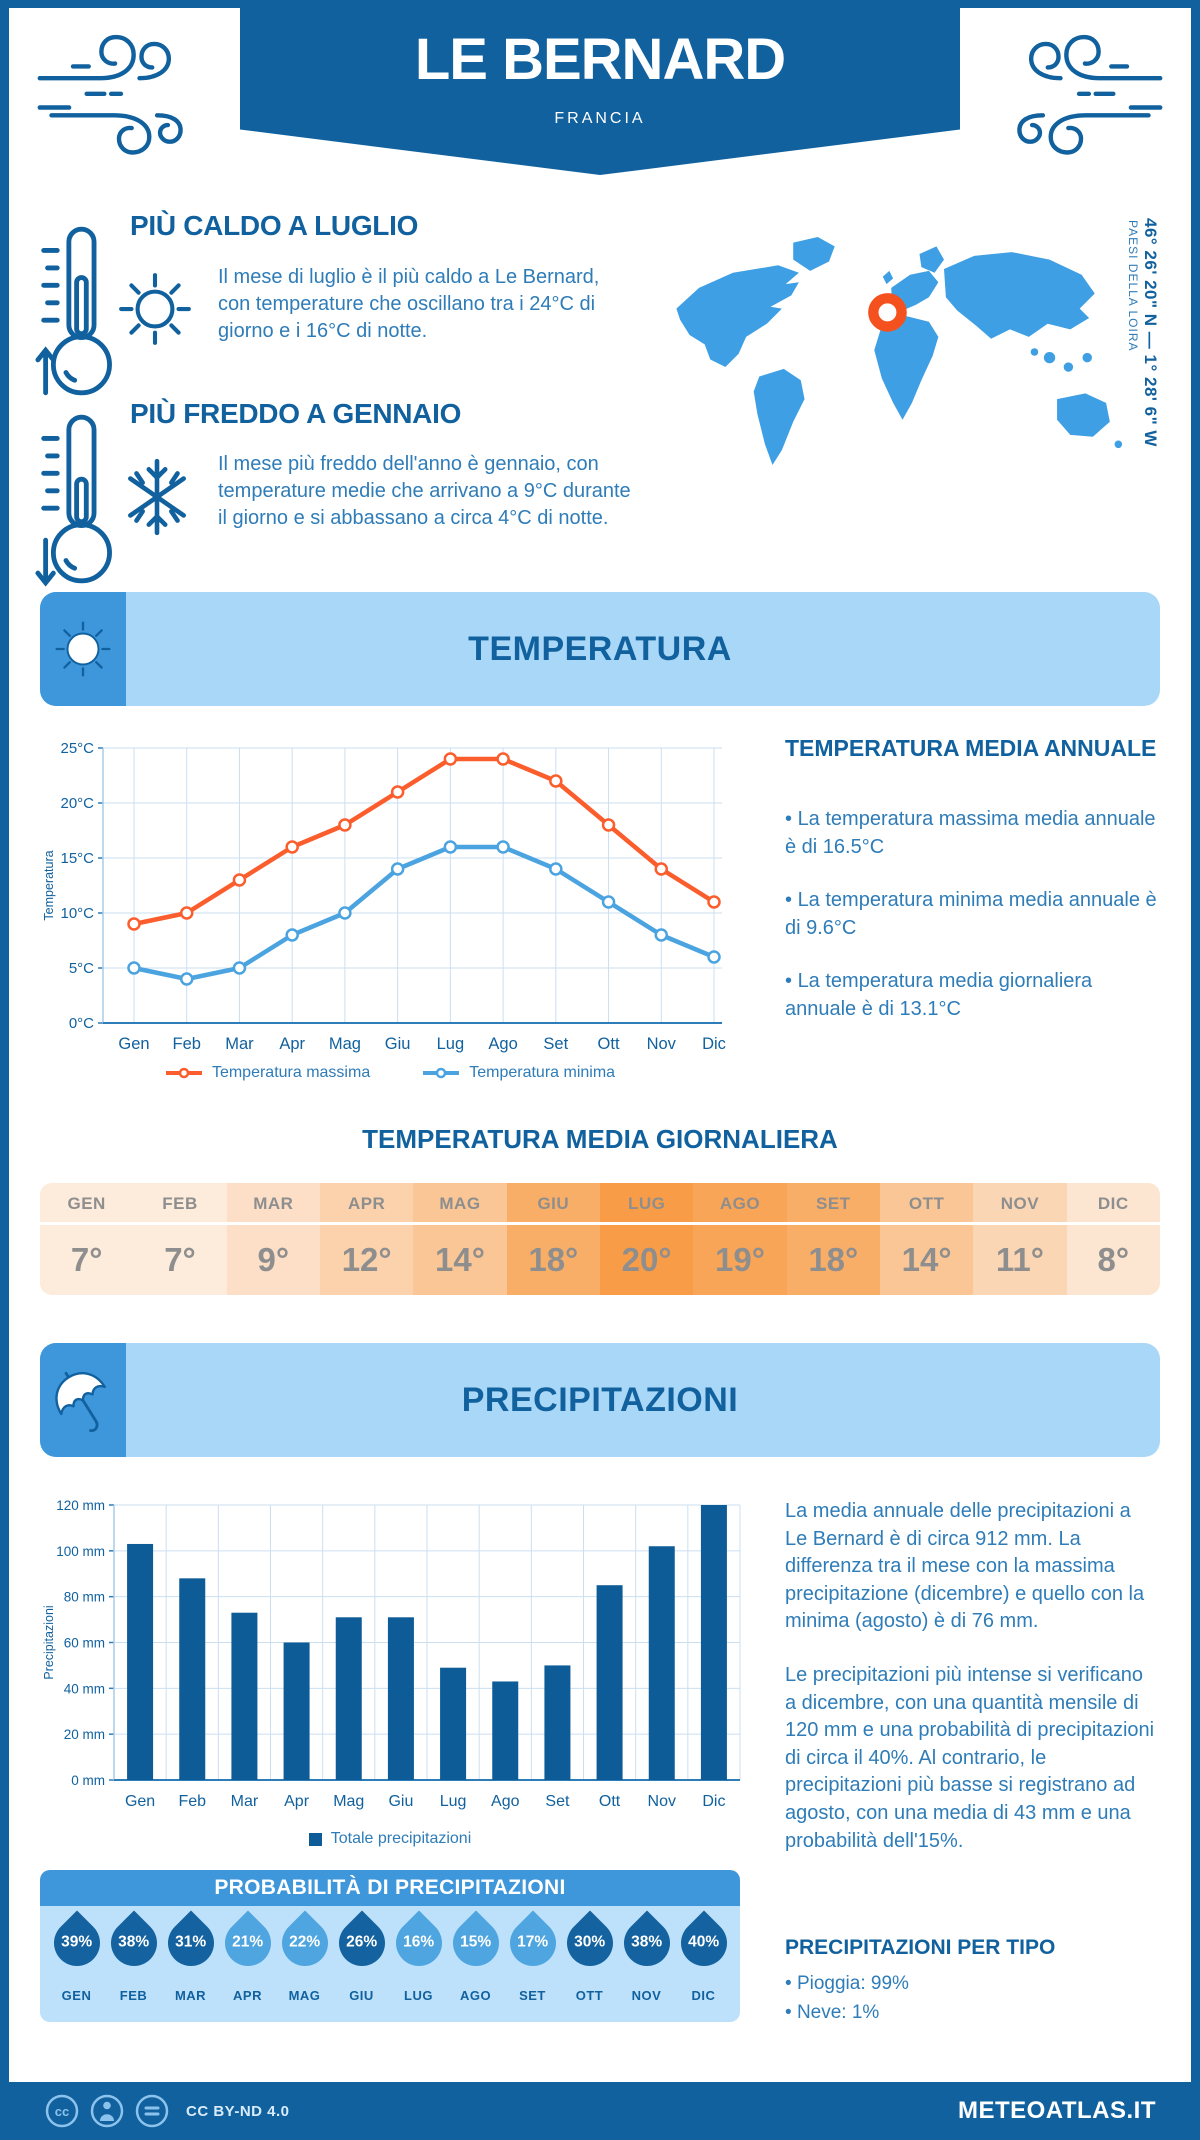 Image resolution: width=1200 pixels, height=2140 pixels. Describe the element at coordinates (84, 1597) in the screenshot. I see `y-tick-label: 80 mm` at that location.